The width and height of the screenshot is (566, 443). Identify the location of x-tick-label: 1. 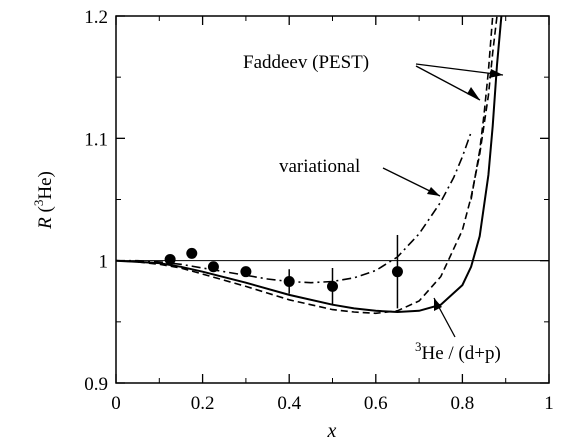
(549, 403).